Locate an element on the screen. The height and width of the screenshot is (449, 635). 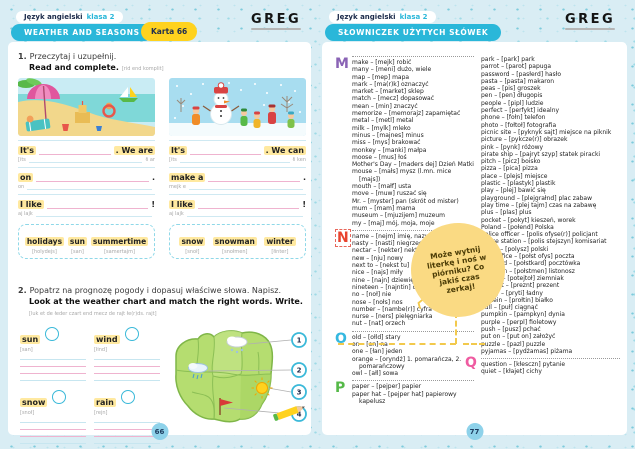
glossary-entry: peas – [pis] groszek is located at coordinates (511, 89).